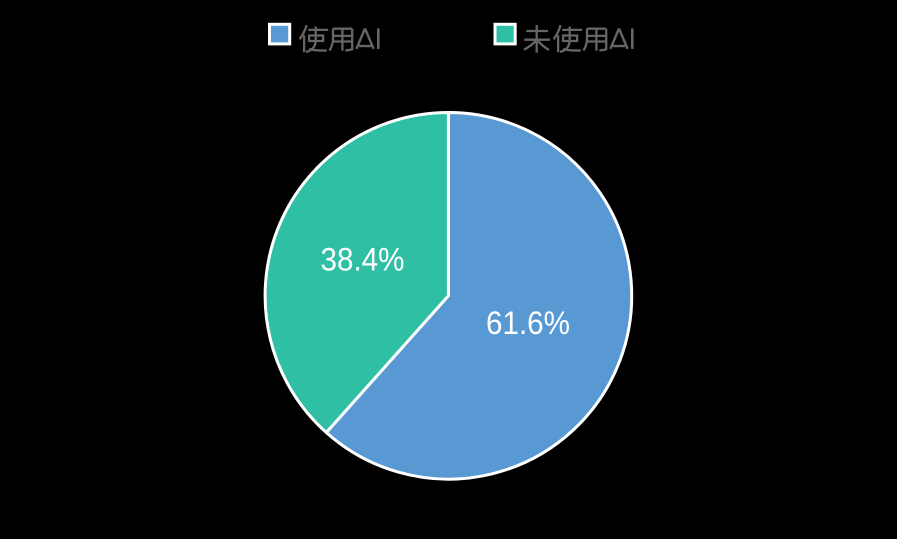 The image size is (897, 539). Describe the element at coordinates (363, 260) in the screenshot. I see `svg-text: 38.4%` at that location.